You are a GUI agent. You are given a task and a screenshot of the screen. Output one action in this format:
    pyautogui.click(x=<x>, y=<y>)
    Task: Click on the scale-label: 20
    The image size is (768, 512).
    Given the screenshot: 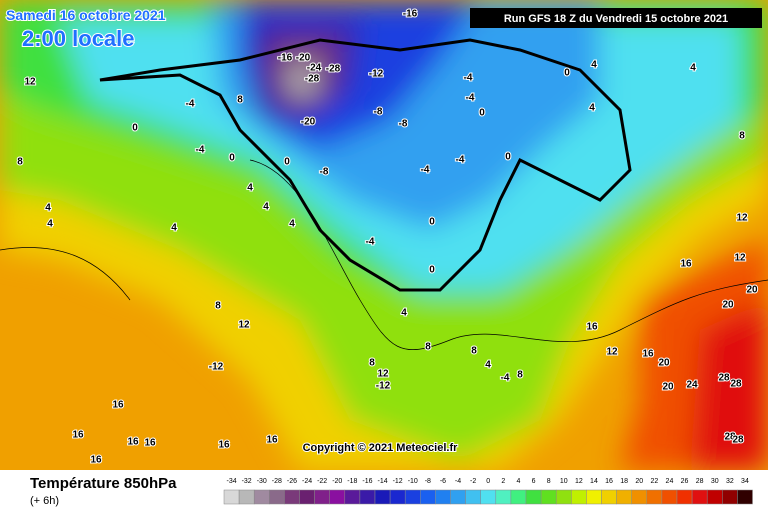 What is the action you would take?
    pyautogui.click(x=639, y=481)
    